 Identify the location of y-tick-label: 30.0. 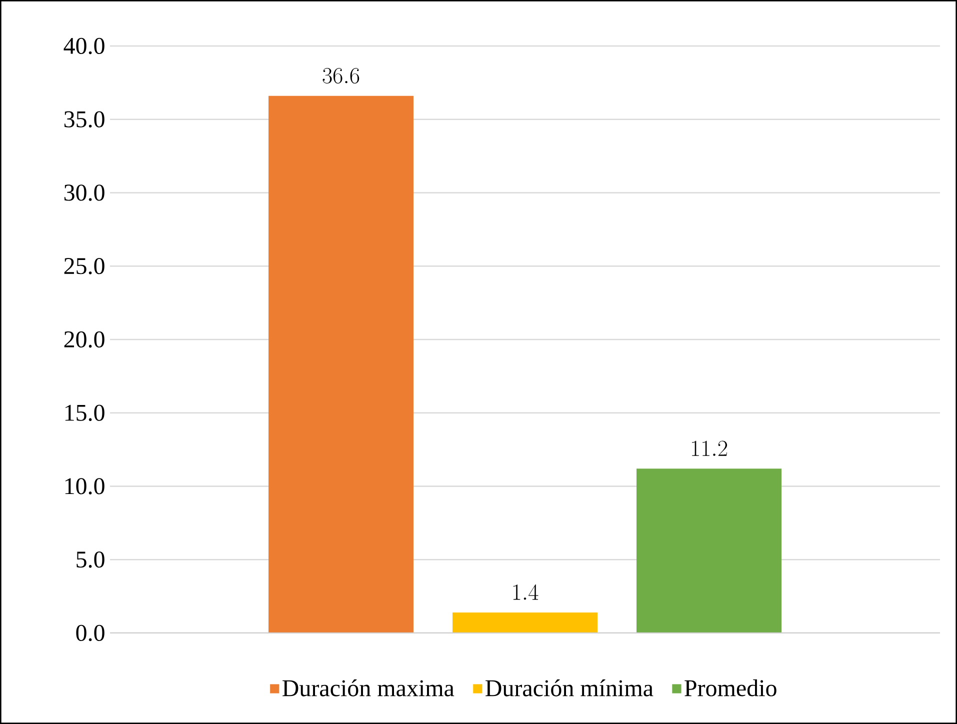
(84, 192).